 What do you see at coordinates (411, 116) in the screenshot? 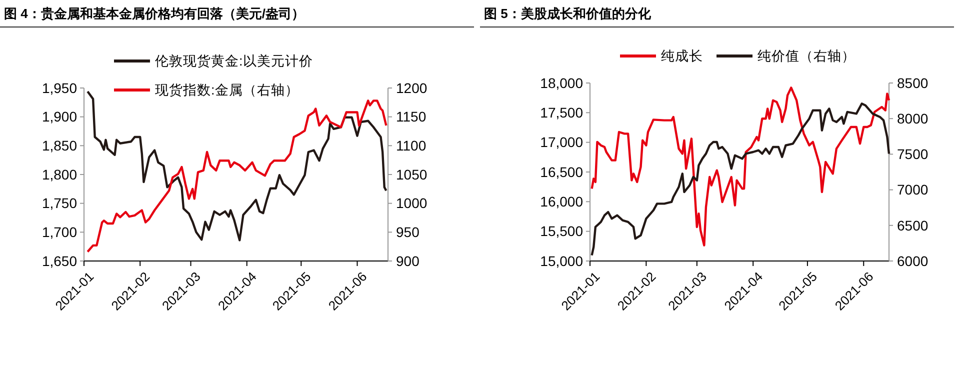
I see `y2-tick-label: 1150` at bounding box center [411, 116].